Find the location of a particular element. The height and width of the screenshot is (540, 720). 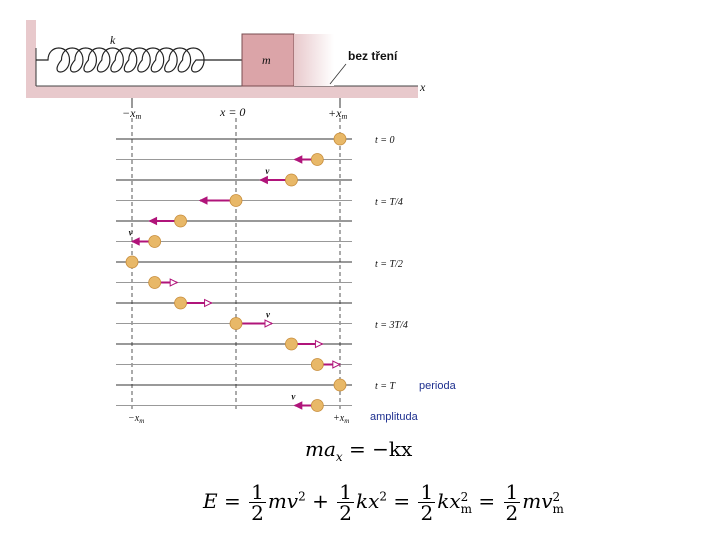

time-label-2: t = T/2 is located at coordinates (389, 264).